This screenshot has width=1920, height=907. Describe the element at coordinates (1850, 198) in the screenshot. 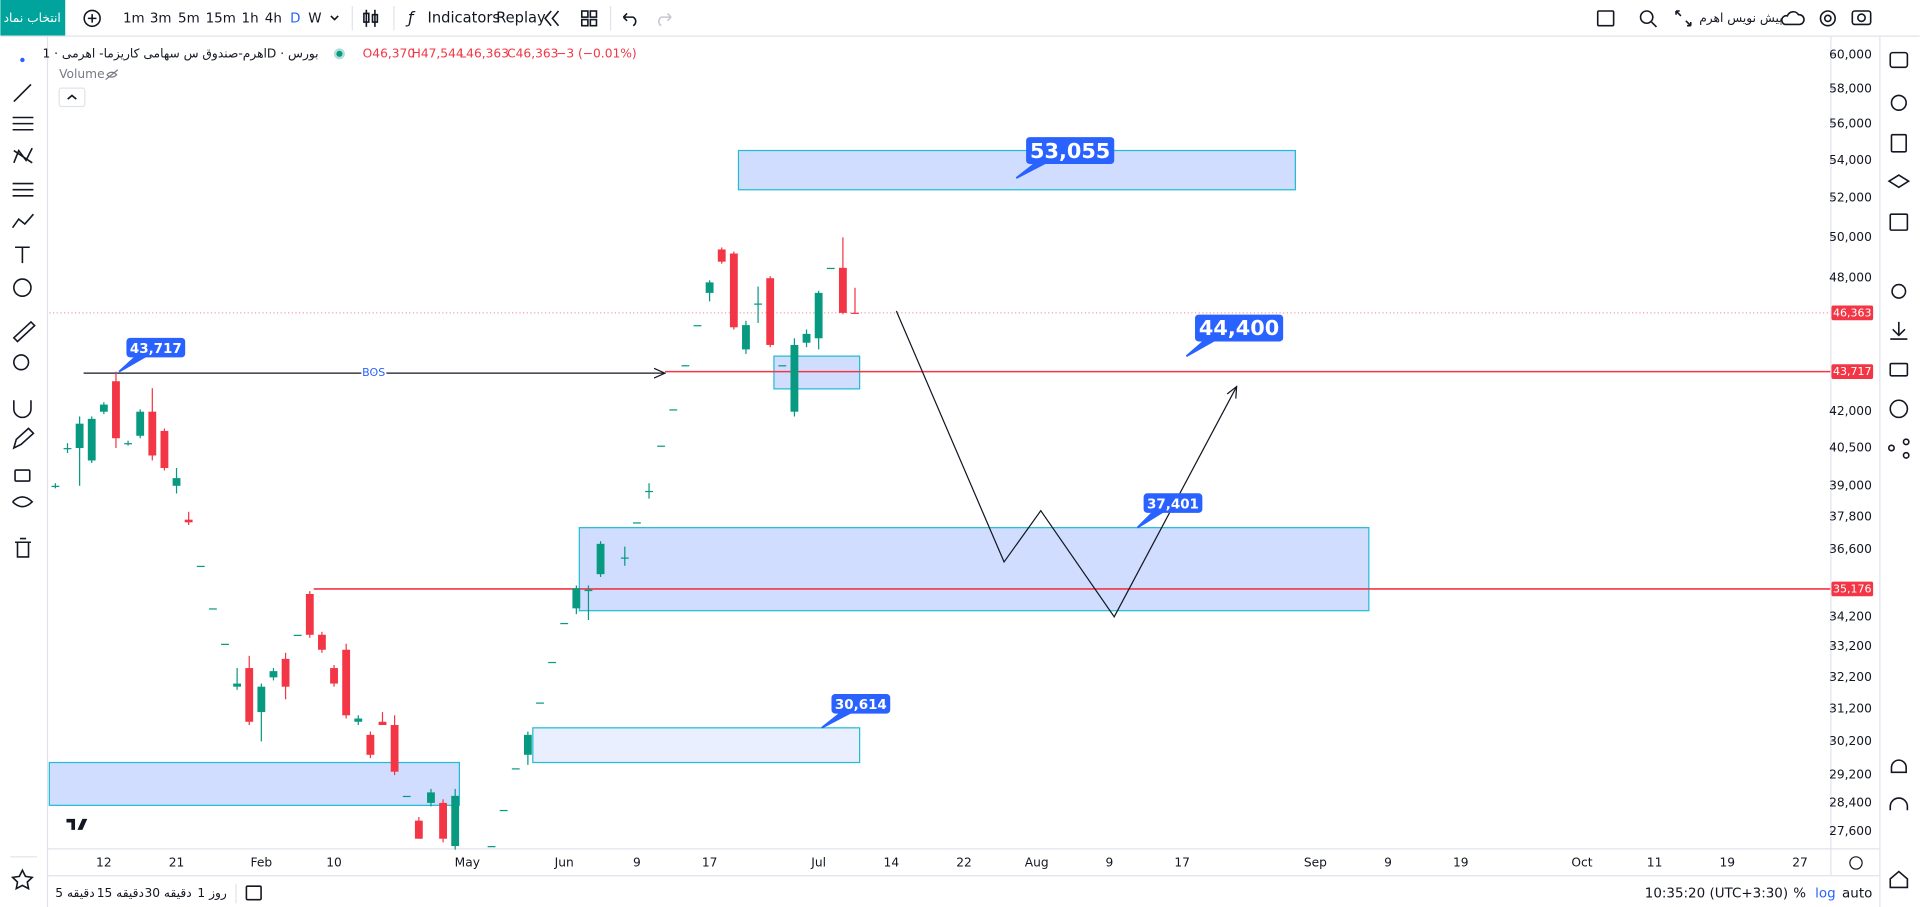

I see `y-tick-label: 52,000` at that location.